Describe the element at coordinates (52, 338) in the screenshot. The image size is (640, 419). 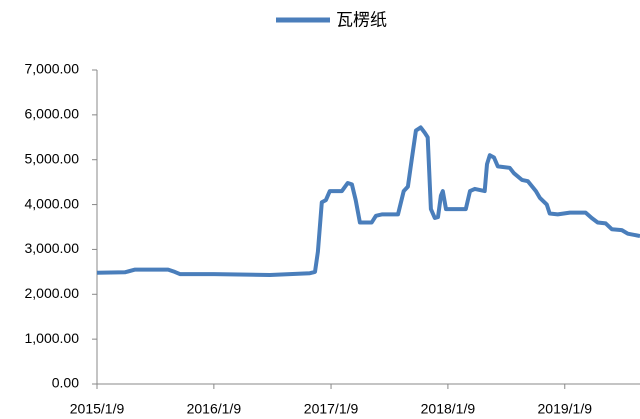
I see `y-tick-label: 1,000.00` at that location.